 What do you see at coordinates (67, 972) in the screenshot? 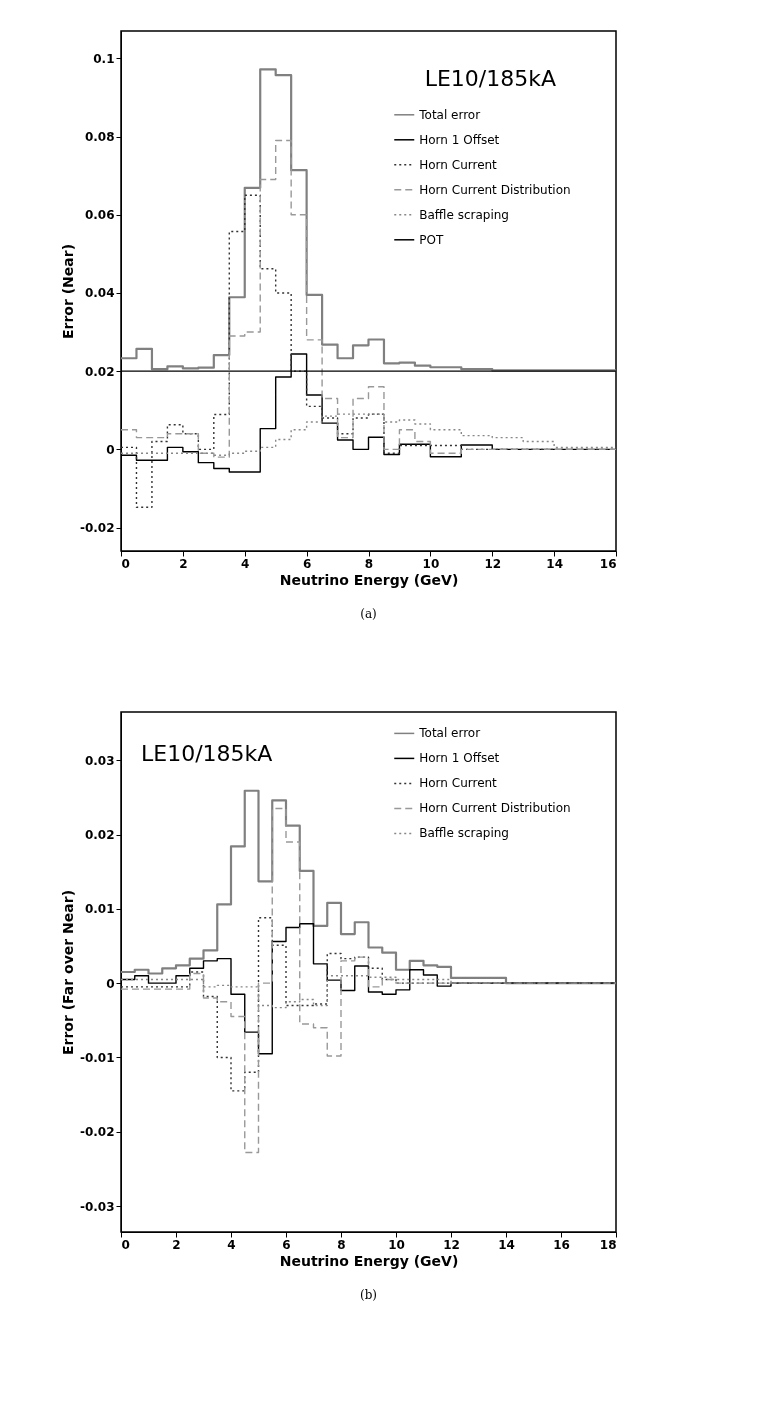
I see `y-axis-title: Error (Far over Near)` at bounding box center [67, 972].